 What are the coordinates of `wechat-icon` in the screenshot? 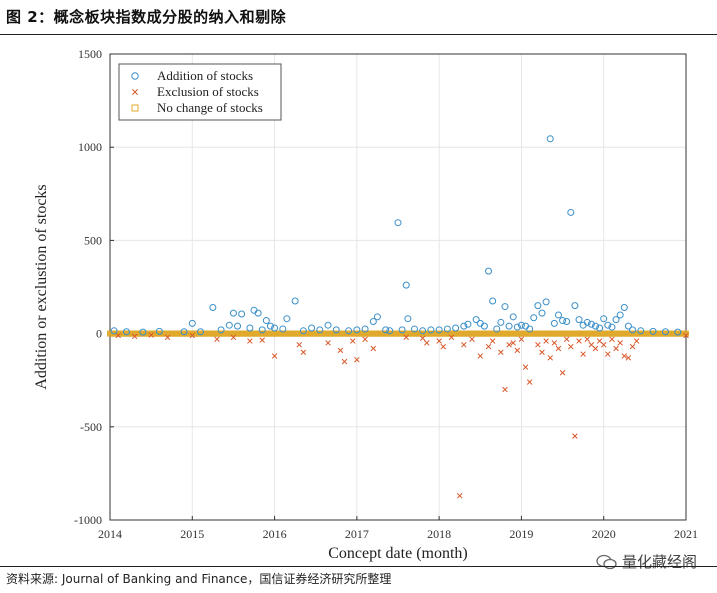 It's located at (607, 562).